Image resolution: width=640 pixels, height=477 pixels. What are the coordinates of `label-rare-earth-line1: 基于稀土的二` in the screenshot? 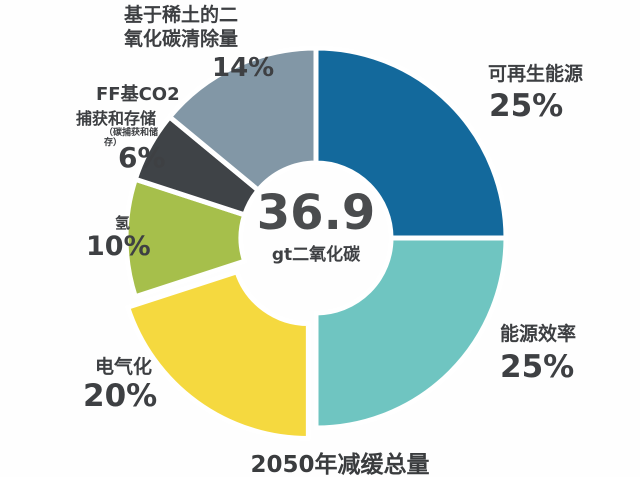 It's located at (180, 15).